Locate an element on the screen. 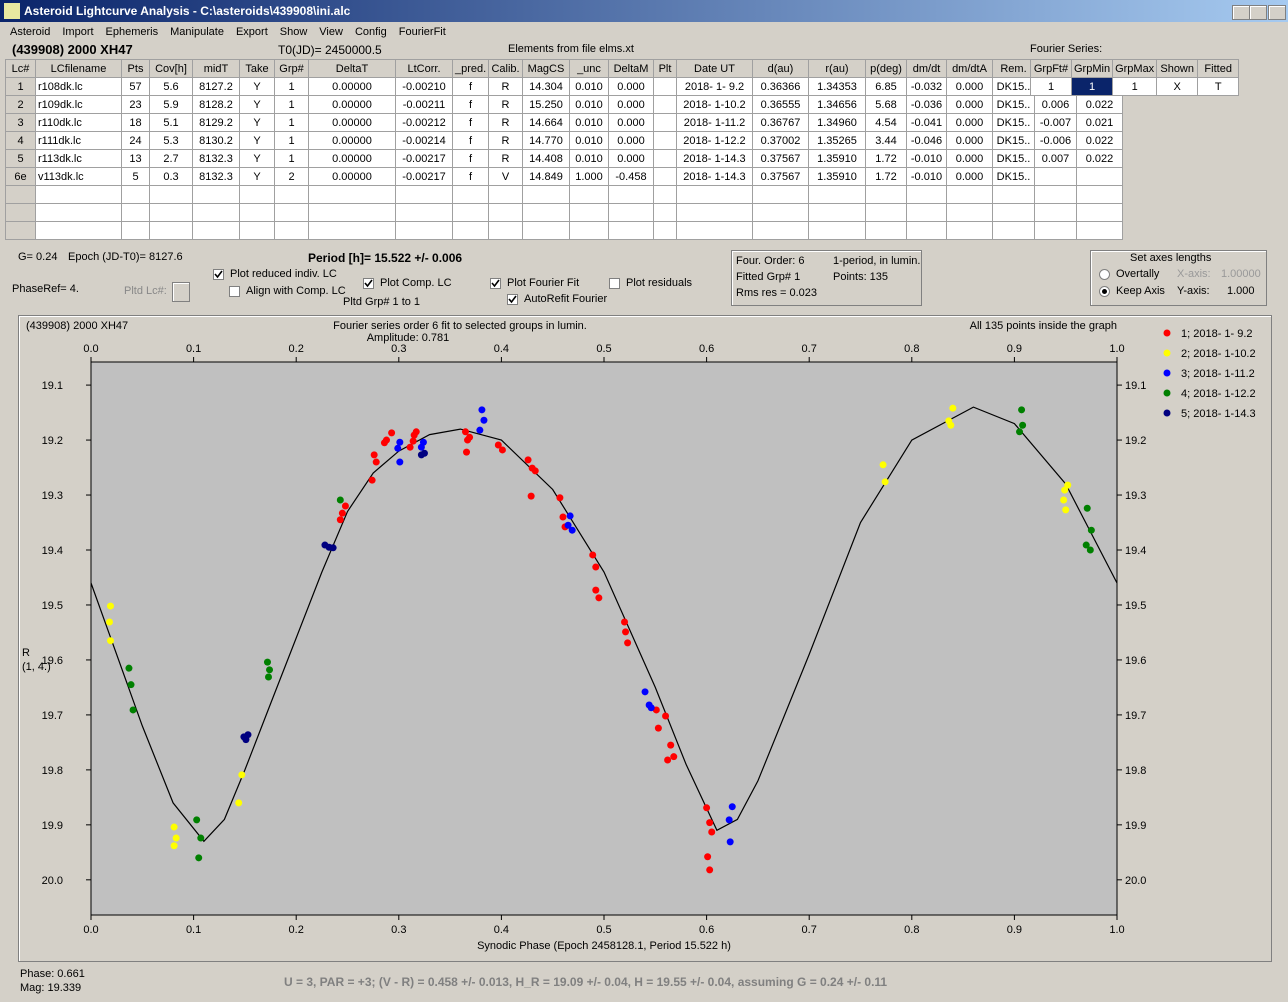 The width and height of the screenshot is (1288, 1002). cell: 8127.2 is located at coordinates (216, 86).